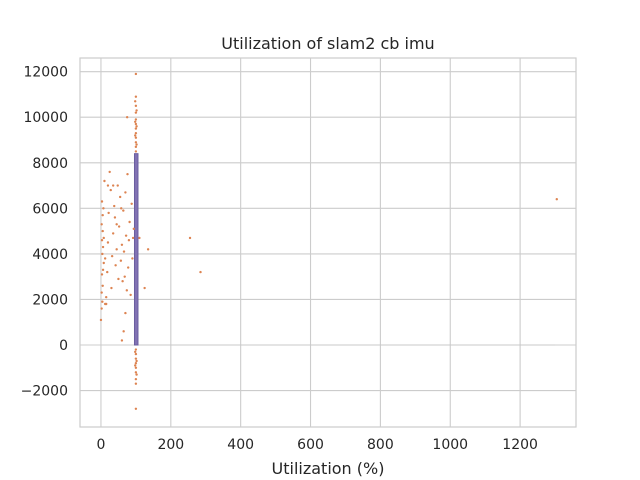 The height and width of the screenshot is (480, 640). Describe the element at coordinates (50, 164) in the screenshot. I see `y-tick-label-5: 8000` at that location.